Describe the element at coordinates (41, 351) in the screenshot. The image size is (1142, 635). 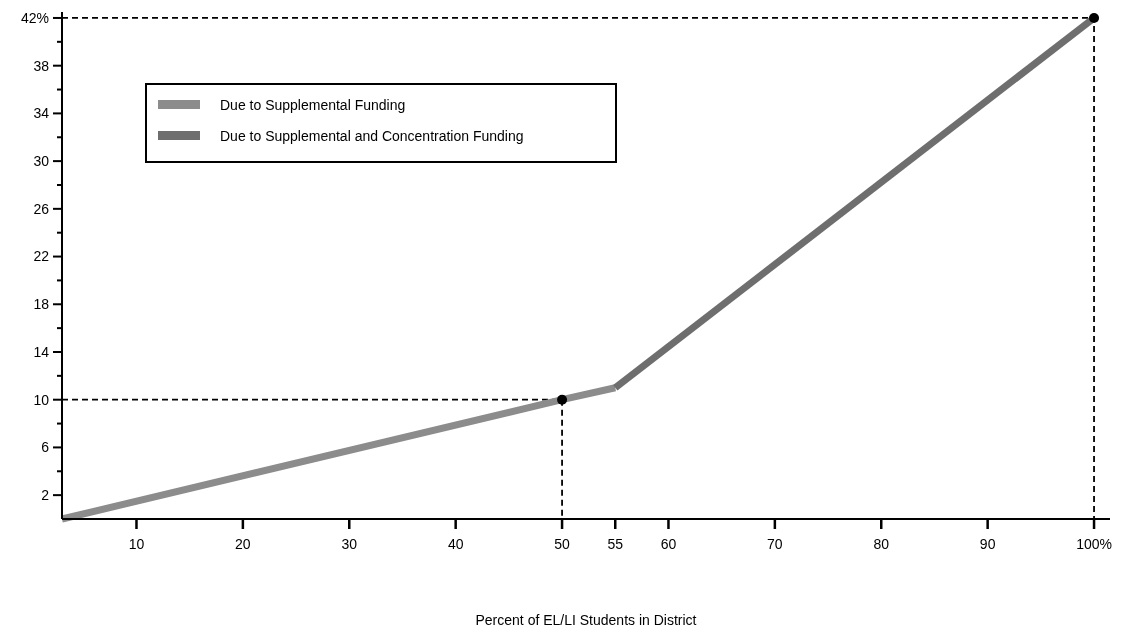
I see `y-tick-label: 14` at that location.